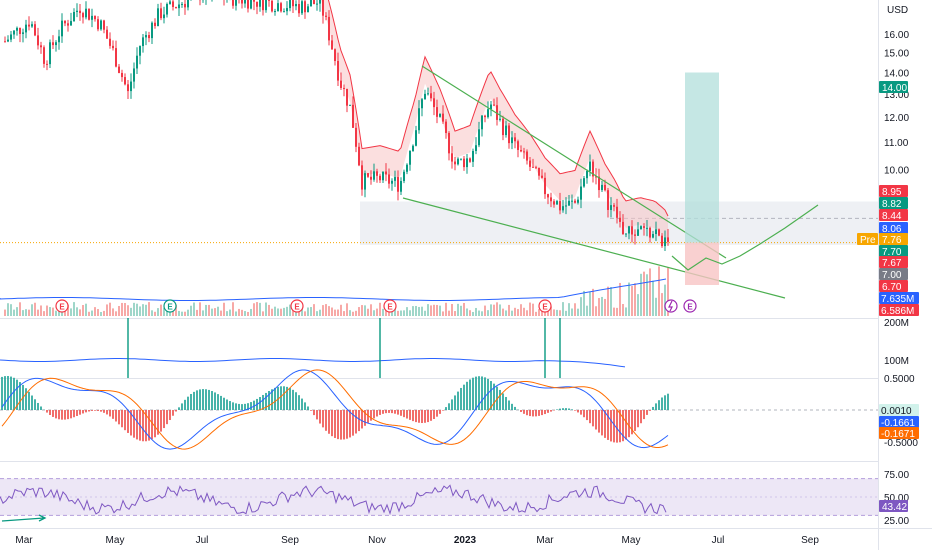  I want to click on earnings-marker-label: E, so click(170, 307).